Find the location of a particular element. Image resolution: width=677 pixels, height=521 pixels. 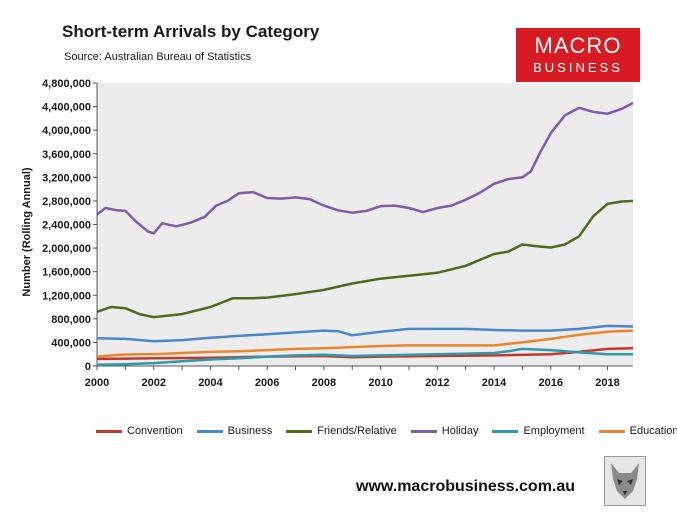

y-tick-label: 2,800,000 is located at coordinates (66, 202).